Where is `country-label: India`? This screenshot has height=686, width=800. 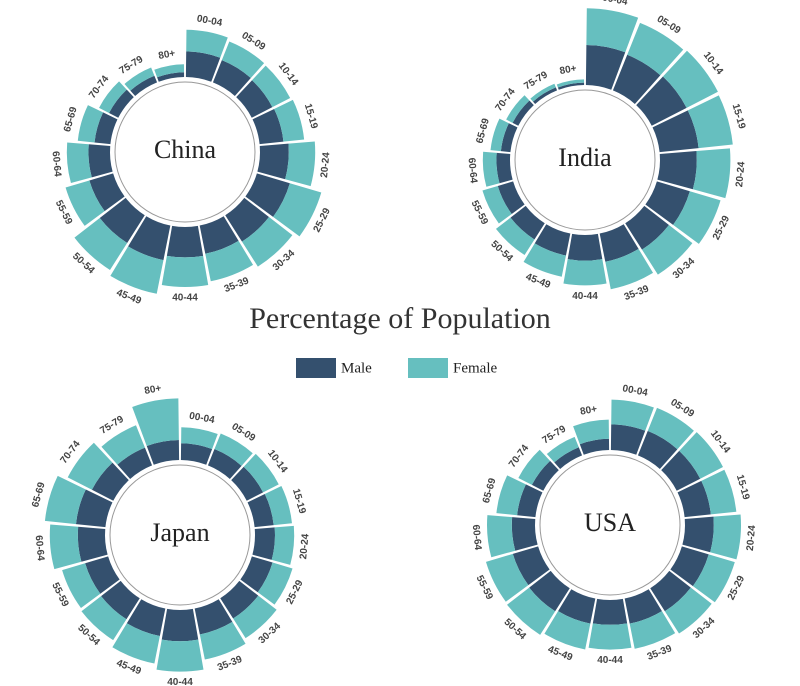
country-label: India is located at coordinates (585, 157).